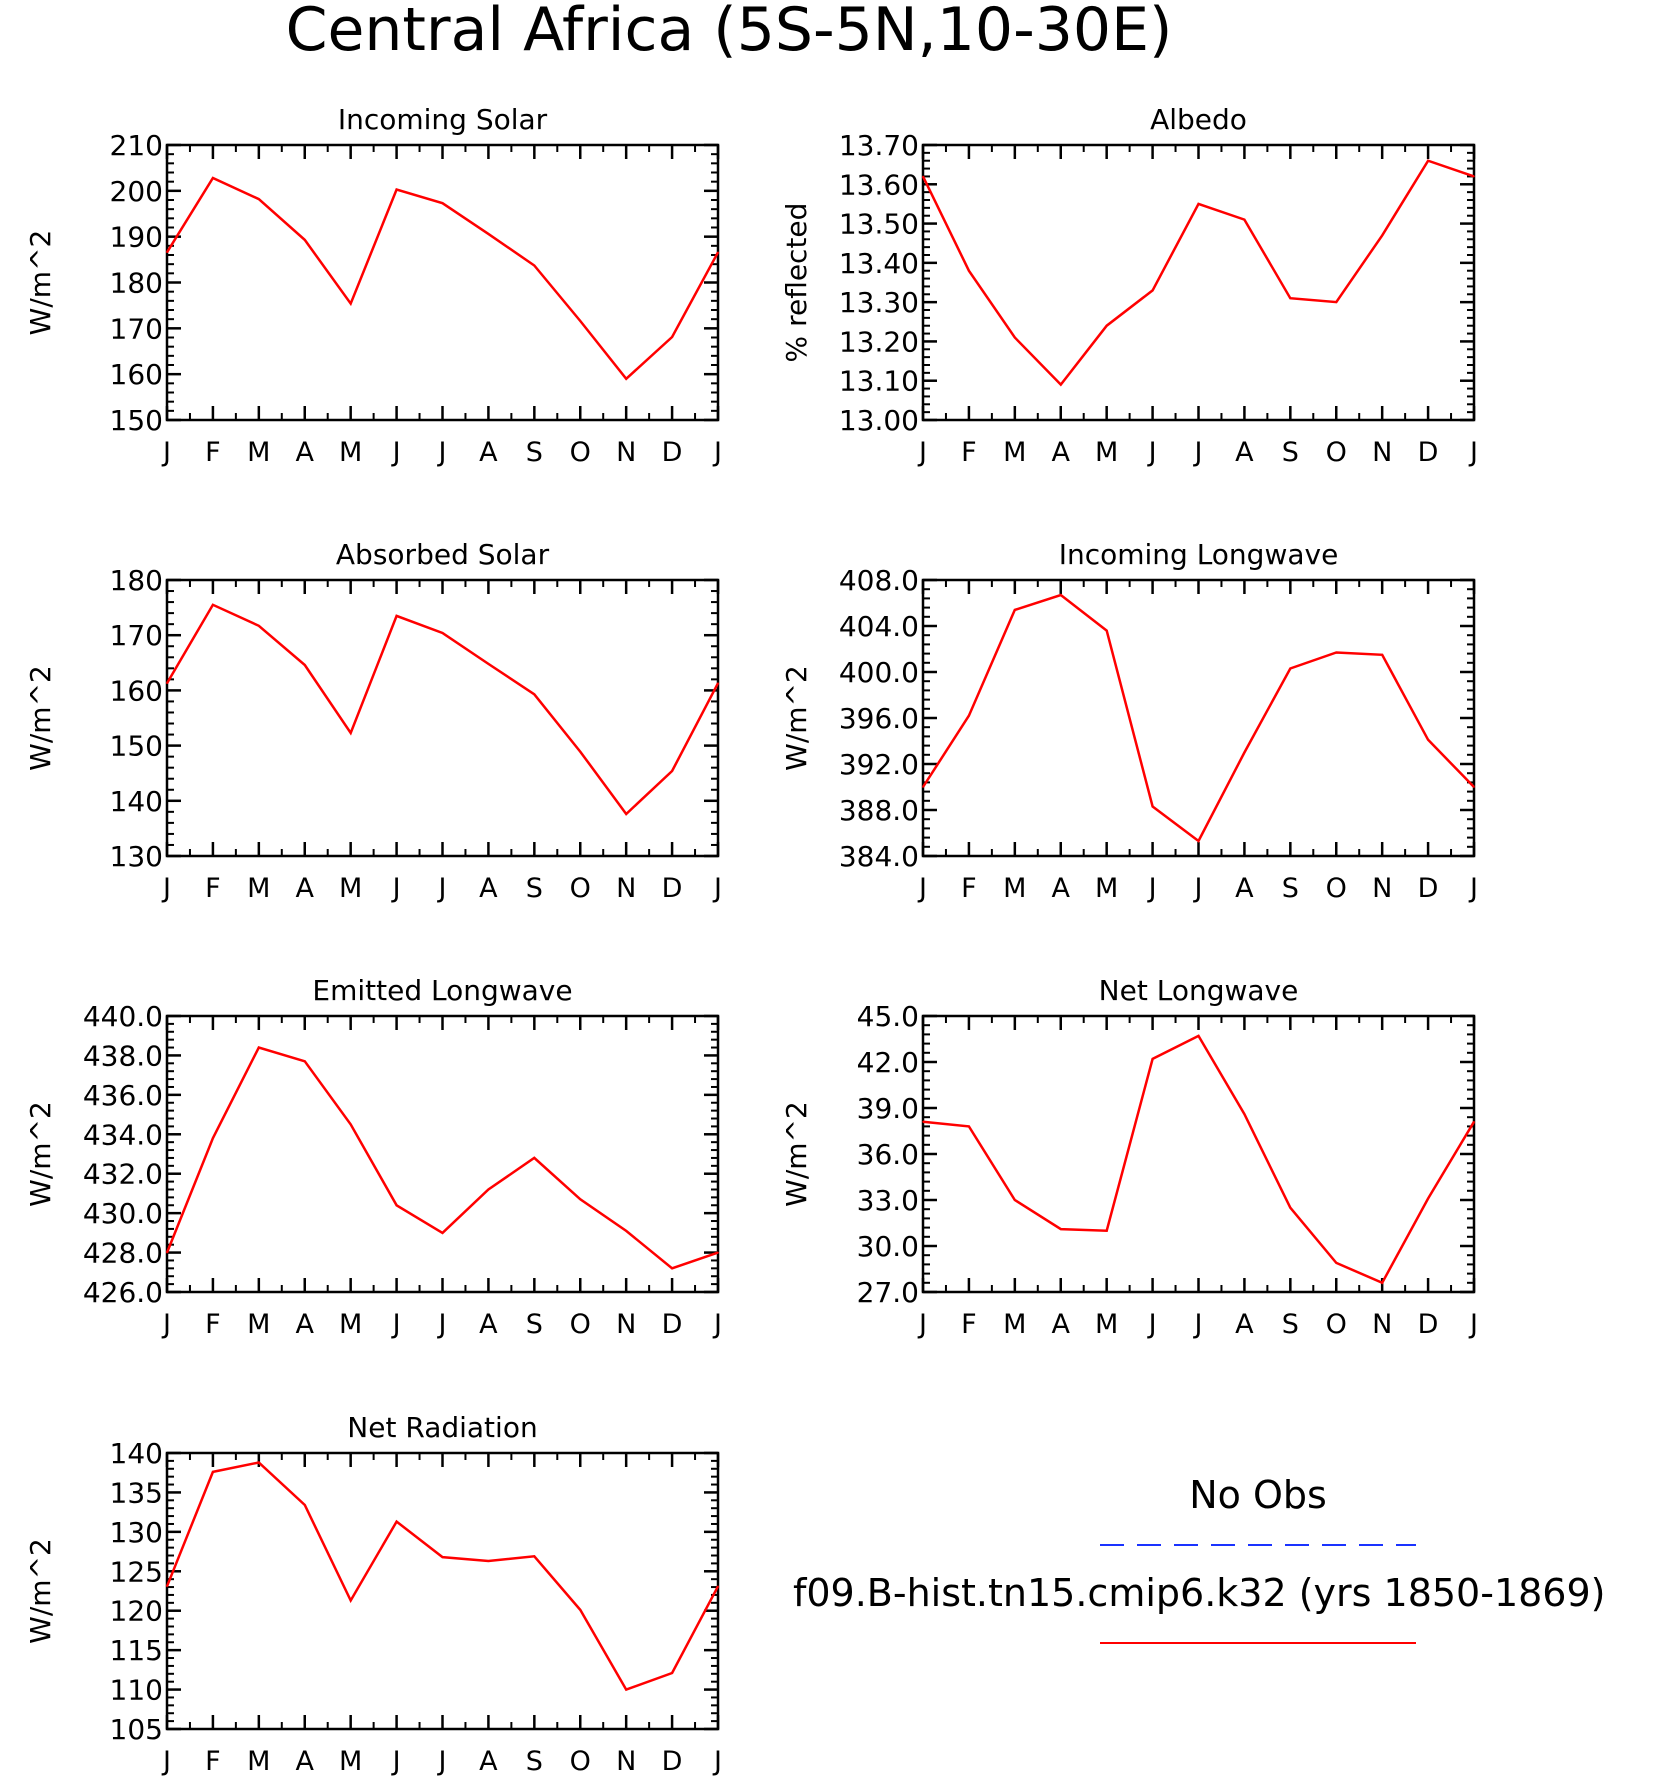 This screenshot has width=1663, height=1783. What do you see at coordinates (879, 764) in the screenshot?
I see `y-tick-label: 392.0` at bounding box center [879, 764].